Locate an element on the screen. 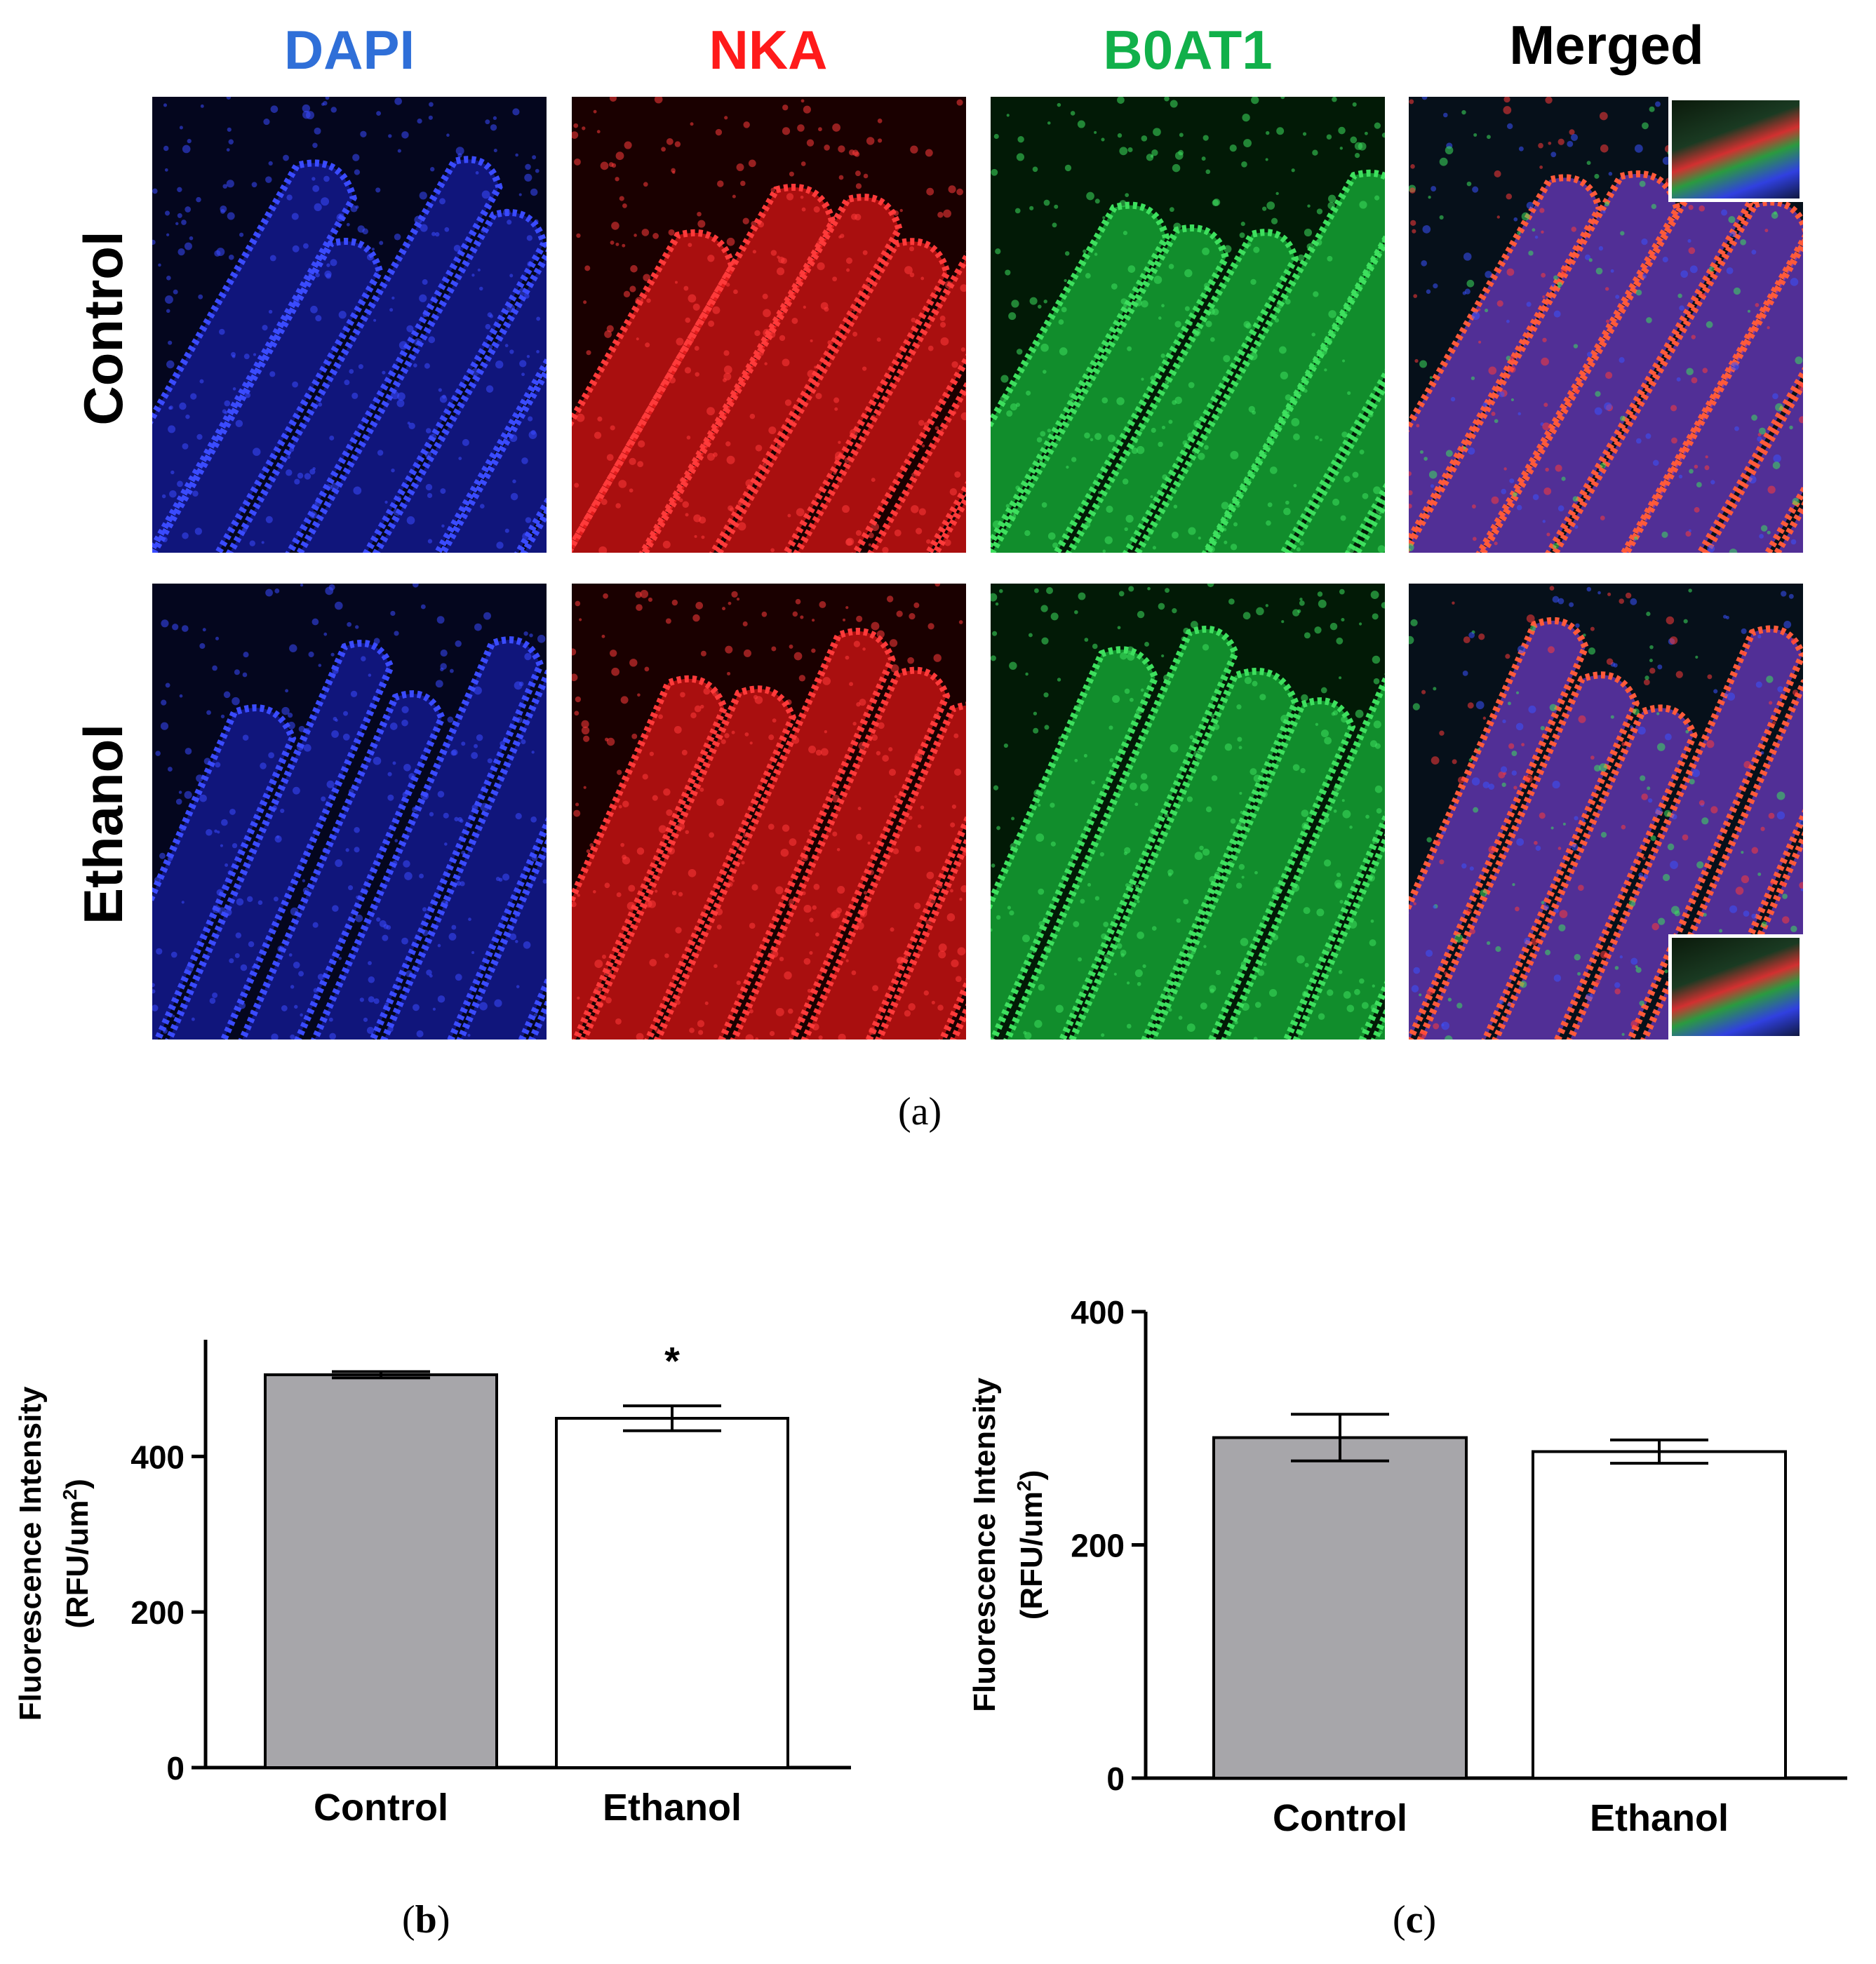 The width and height of the screenshot is (1876, 1964). micrograph-dapi-ethanol is located at coordinates (349, 812).